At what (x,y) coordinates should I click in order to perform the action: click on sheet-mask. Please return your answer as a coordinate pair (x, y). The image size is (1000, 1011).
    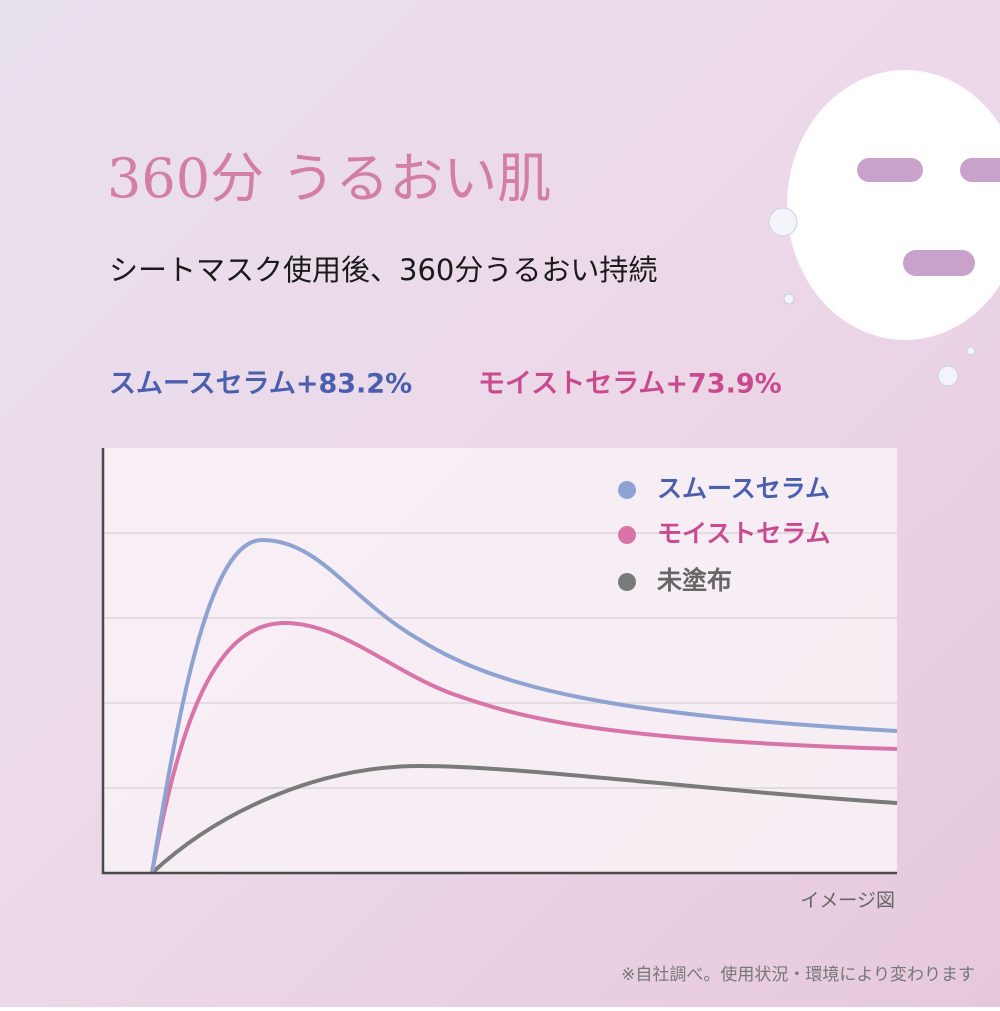
    Looking at the image, I should click on (884, 228).